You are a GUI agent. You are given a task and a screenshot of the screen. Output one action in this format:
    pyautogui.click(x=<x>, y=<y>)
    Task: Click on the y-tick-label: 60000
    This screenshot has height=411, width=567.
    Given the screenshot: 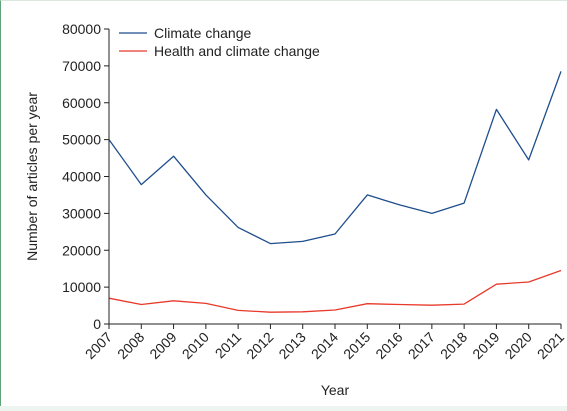 What is the action you would take?
    pyautogui.click(x=81, y=103)
    